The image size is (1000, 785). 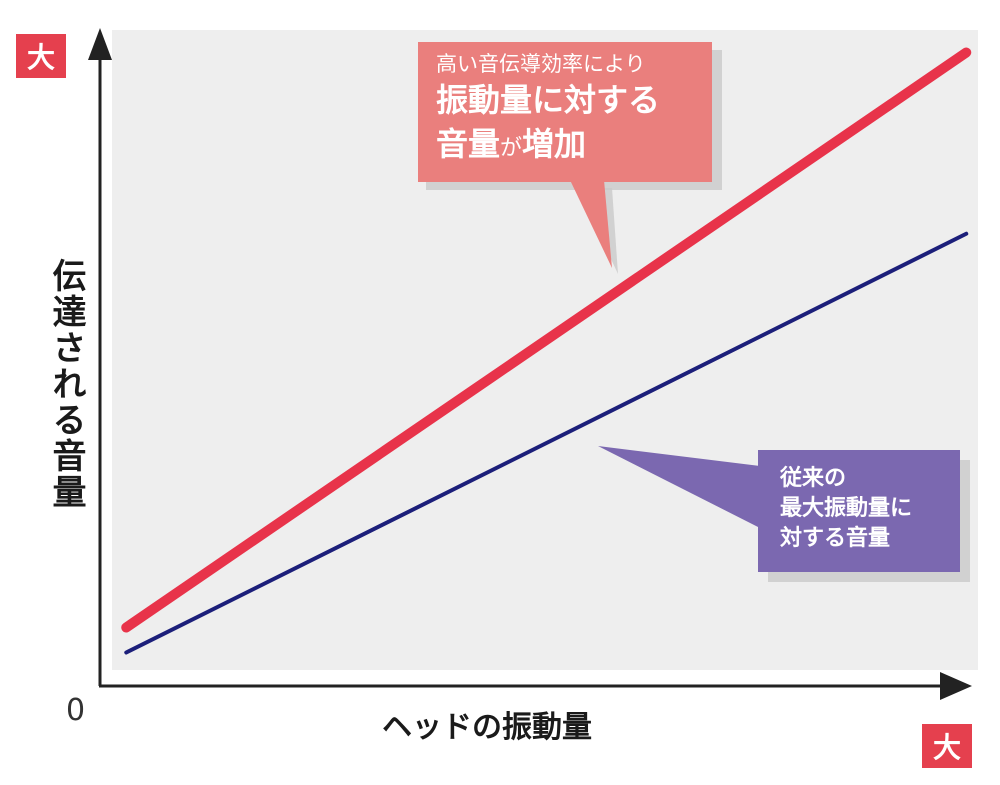 What do you see at coordinates (813, 478) in the screenshot?
I see `purple-callout-line1: 従来の` at bounding box center [813, 478].